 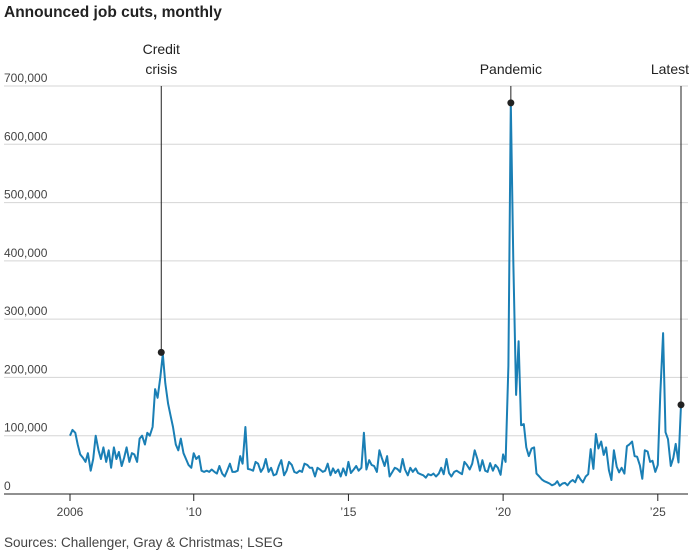 I want to click on x-tick-label: ’10, so click(x=194, y=512).